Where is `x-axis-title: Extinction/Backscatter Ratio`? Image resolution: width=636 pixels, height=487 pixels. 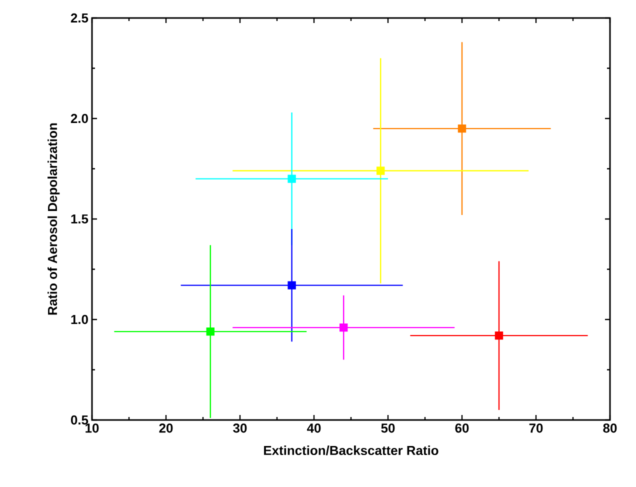 x-axis-title: Extinction/Backscatter Ratio is located at coordinates (351, 451).